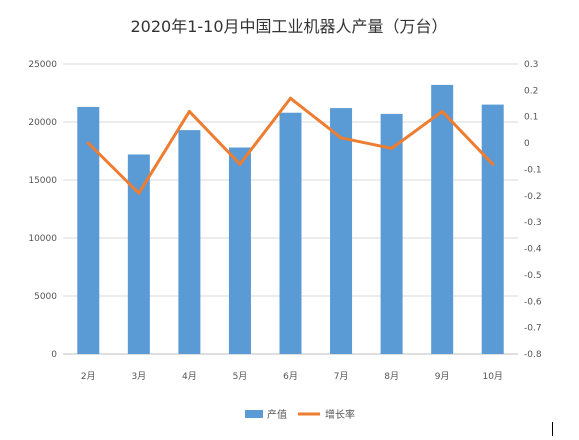  Describe the element at coordinates (527, 144) in the screenshot. I see `right-tick-label: 0` at that location.